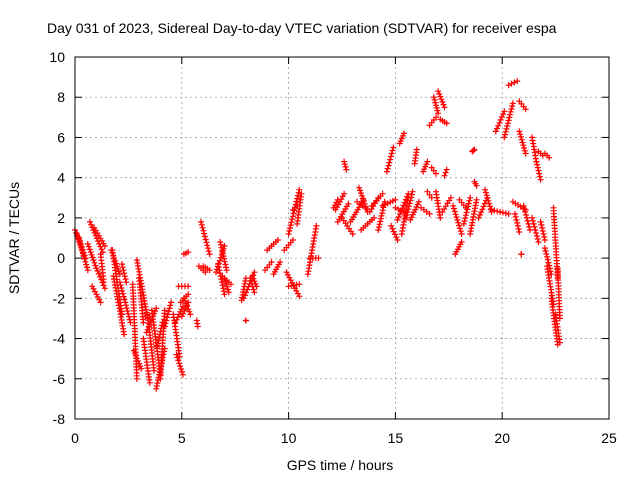 The width and height of the screenshot is (640, 480). I want to click on x-tick-label: 15, so click(396, 438).